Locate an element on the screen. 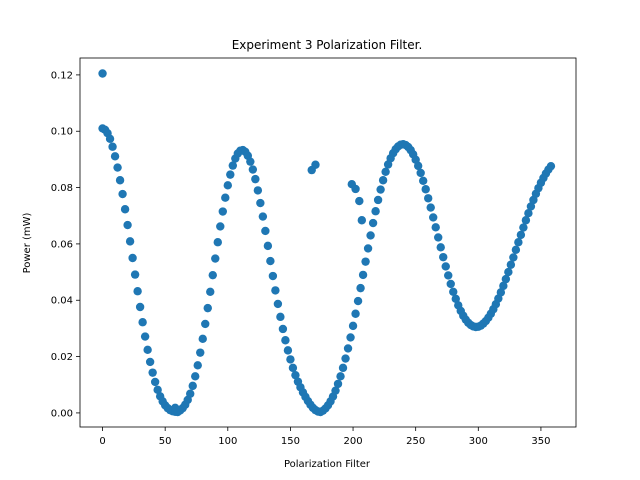 The image size is (640, 480). x-tick-label: 100 is located at coordinates (227, 441).